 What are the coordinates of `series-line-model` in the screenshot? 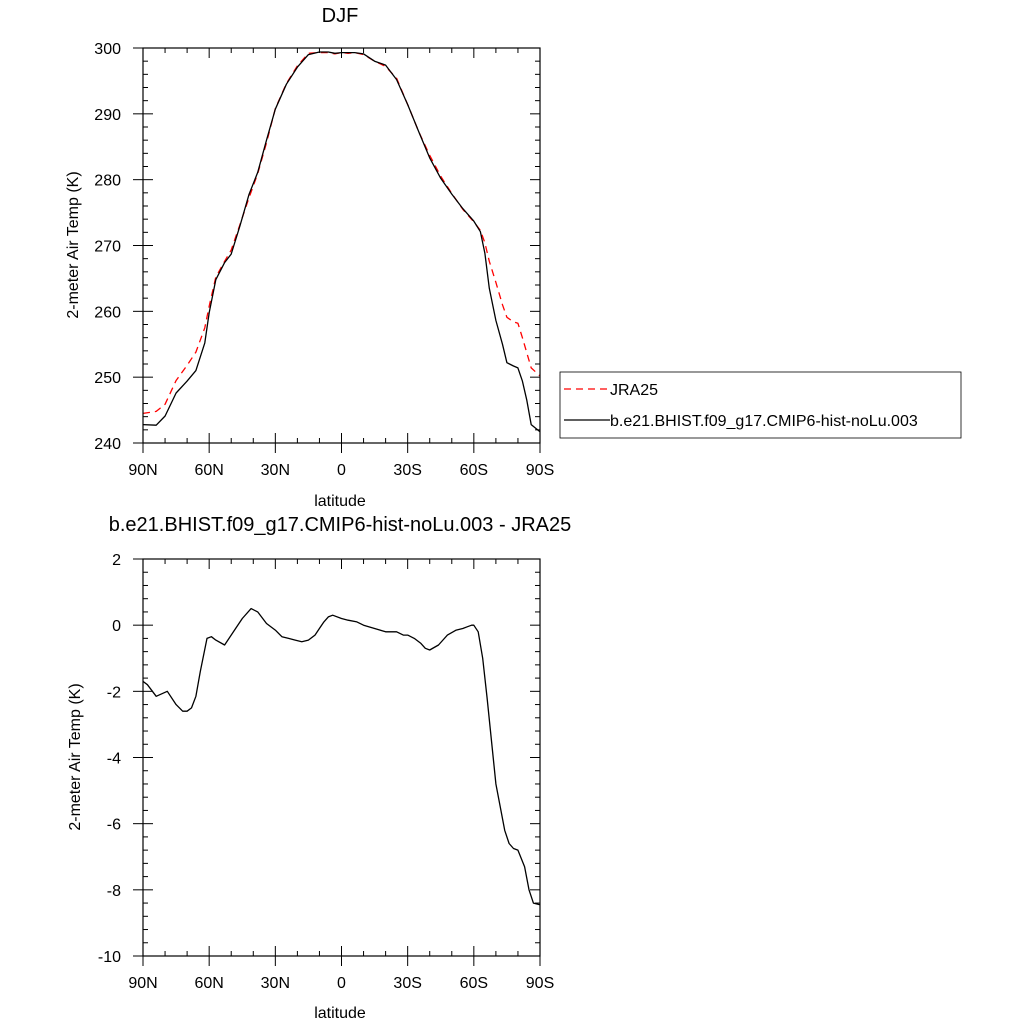 It's located at (341, 242).